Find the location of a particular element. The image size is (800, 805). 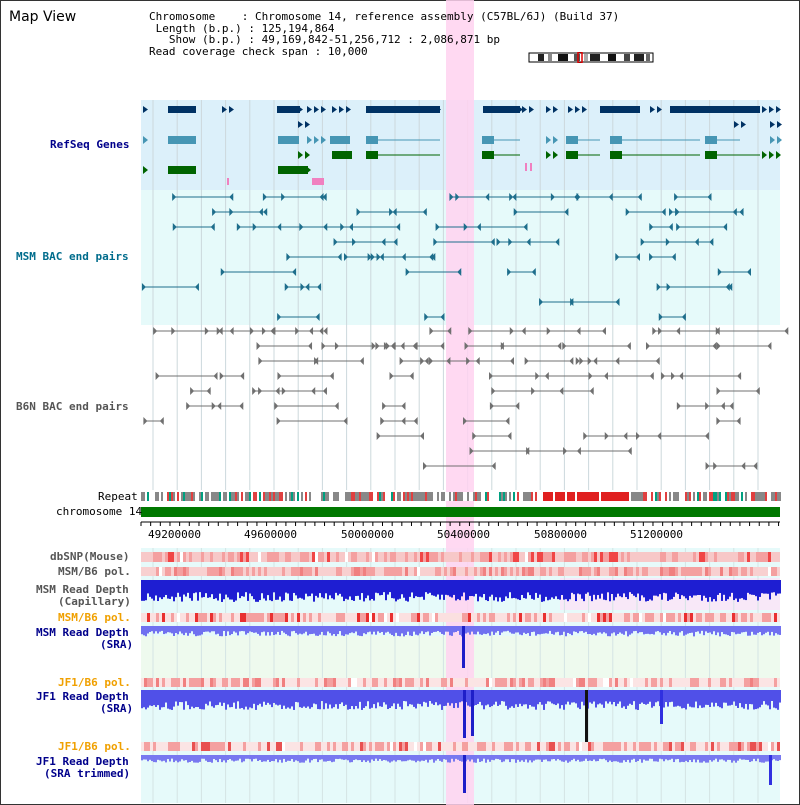

track-label-msm-b6-pol-2: MSM/B6 pol. is located at coordinates (94, 617).